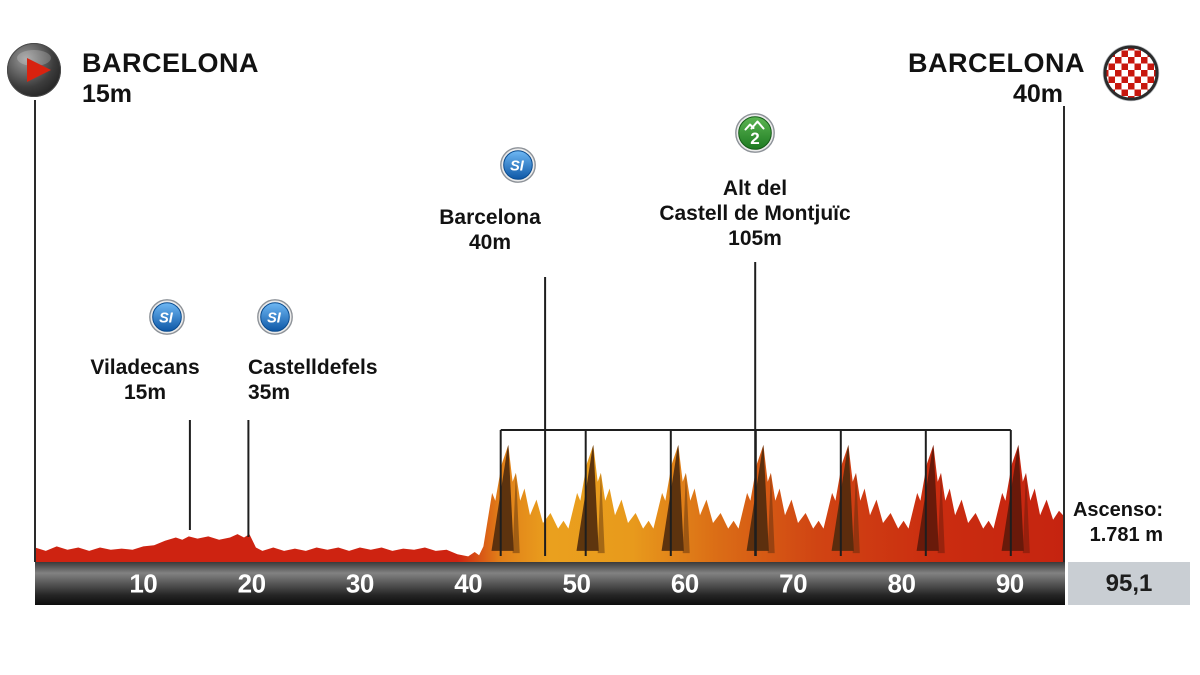  What do you see at coordinates (1009, 583) in the screenshot?
I see `axis-tick-label: 90` at bounding box center [1009, 583].